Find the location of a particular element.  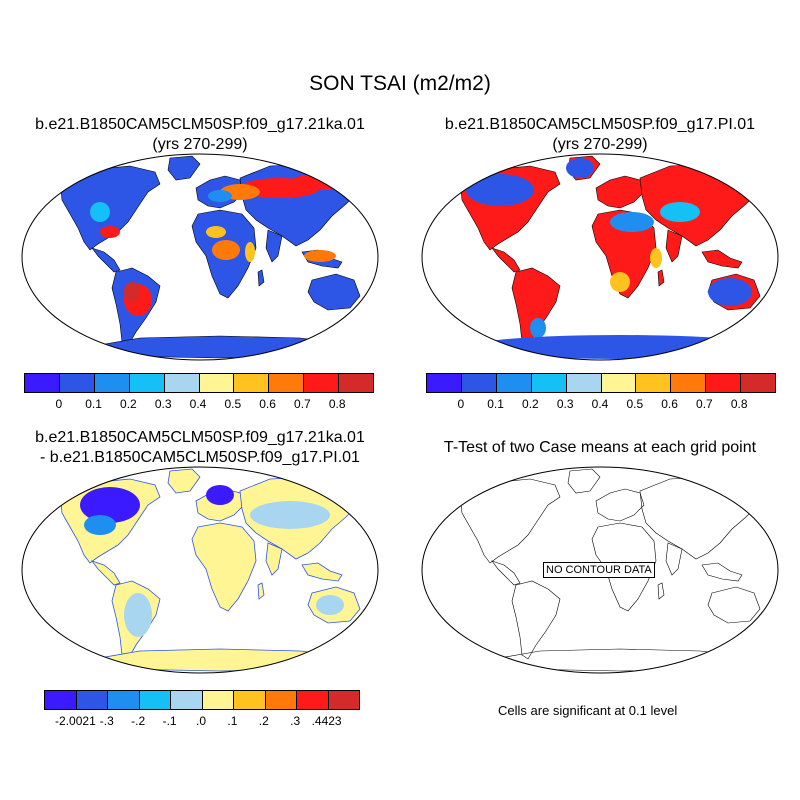

colorbar-tick-label: -.2 is located at coordinates (138, 721).